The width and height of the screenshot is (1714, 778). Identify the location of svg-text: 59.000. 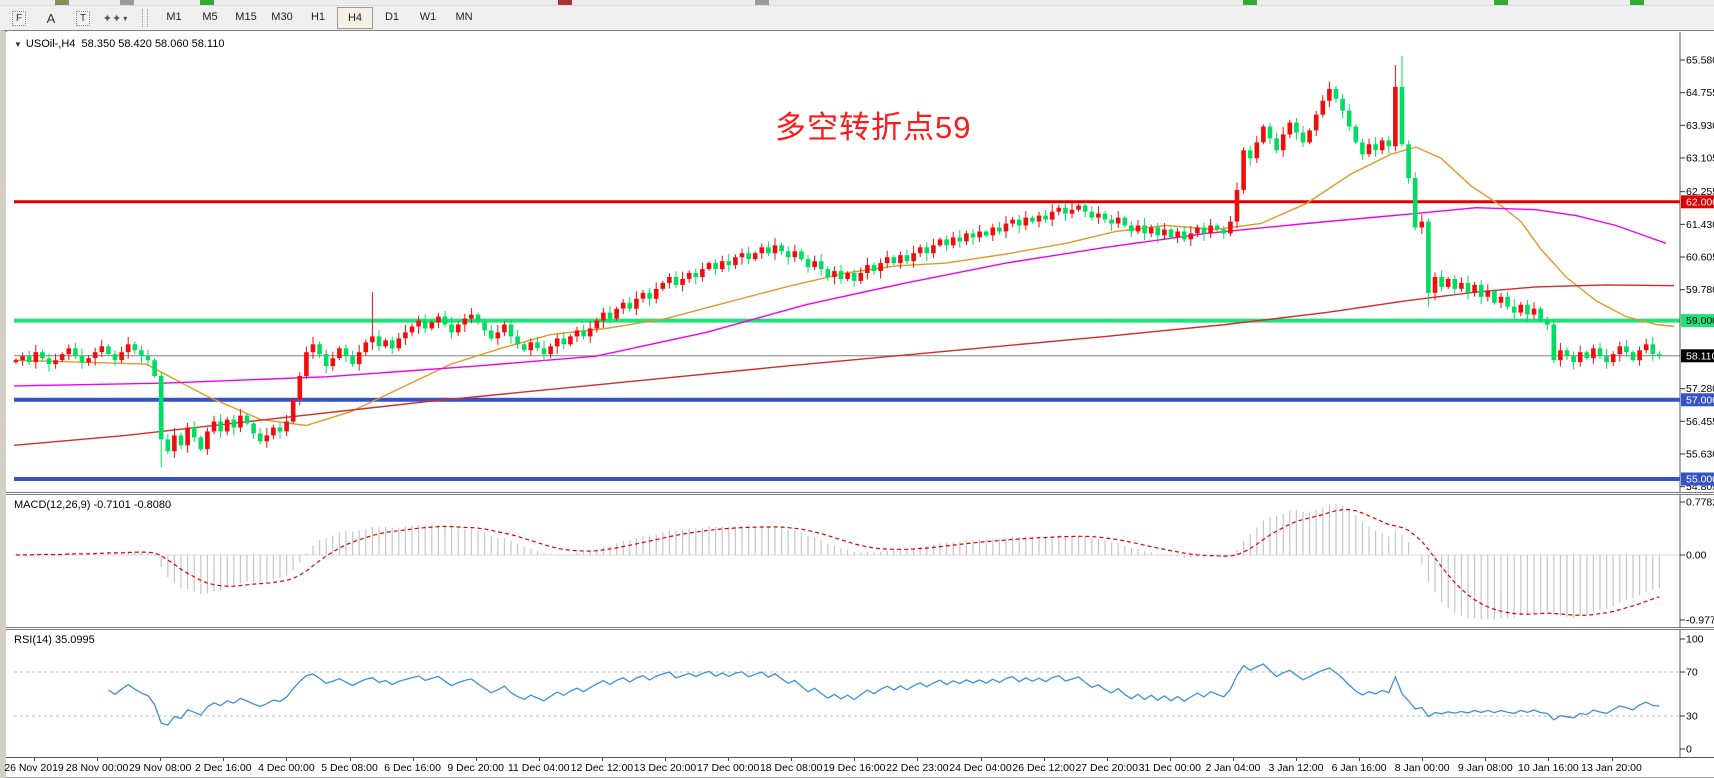
(1700, 321).